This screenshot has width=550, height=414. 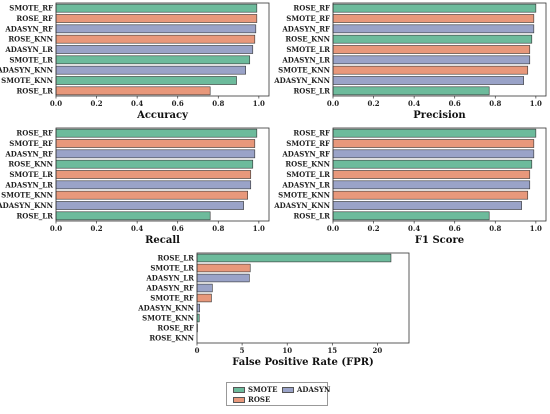 What do you see at coordinates (162, 240) in the screenshot?
I see `x-axis-title: Recall` at bounding box center [162, 240].